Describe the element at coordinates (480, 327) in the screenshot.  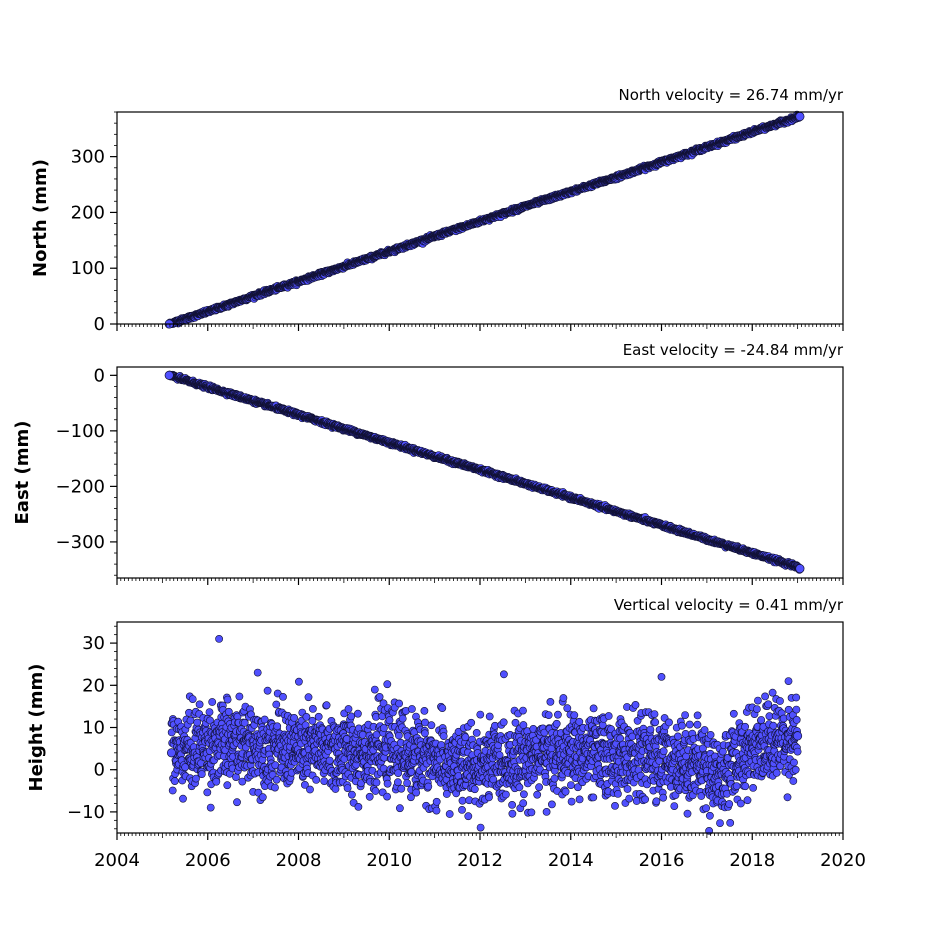
I see `north-x-ticks` at that location.